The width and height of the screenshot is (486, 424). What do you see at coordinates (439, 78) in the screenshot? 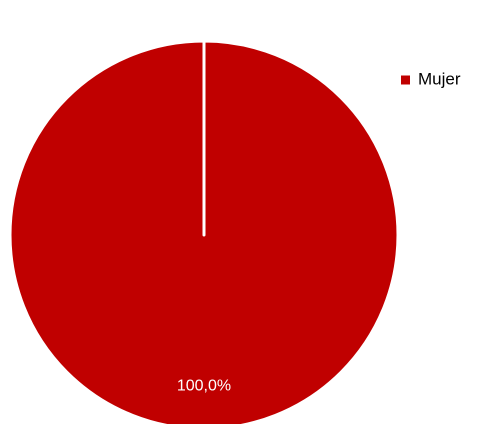
I see `legend-label: Mujer` at bounding box center [439, 78].